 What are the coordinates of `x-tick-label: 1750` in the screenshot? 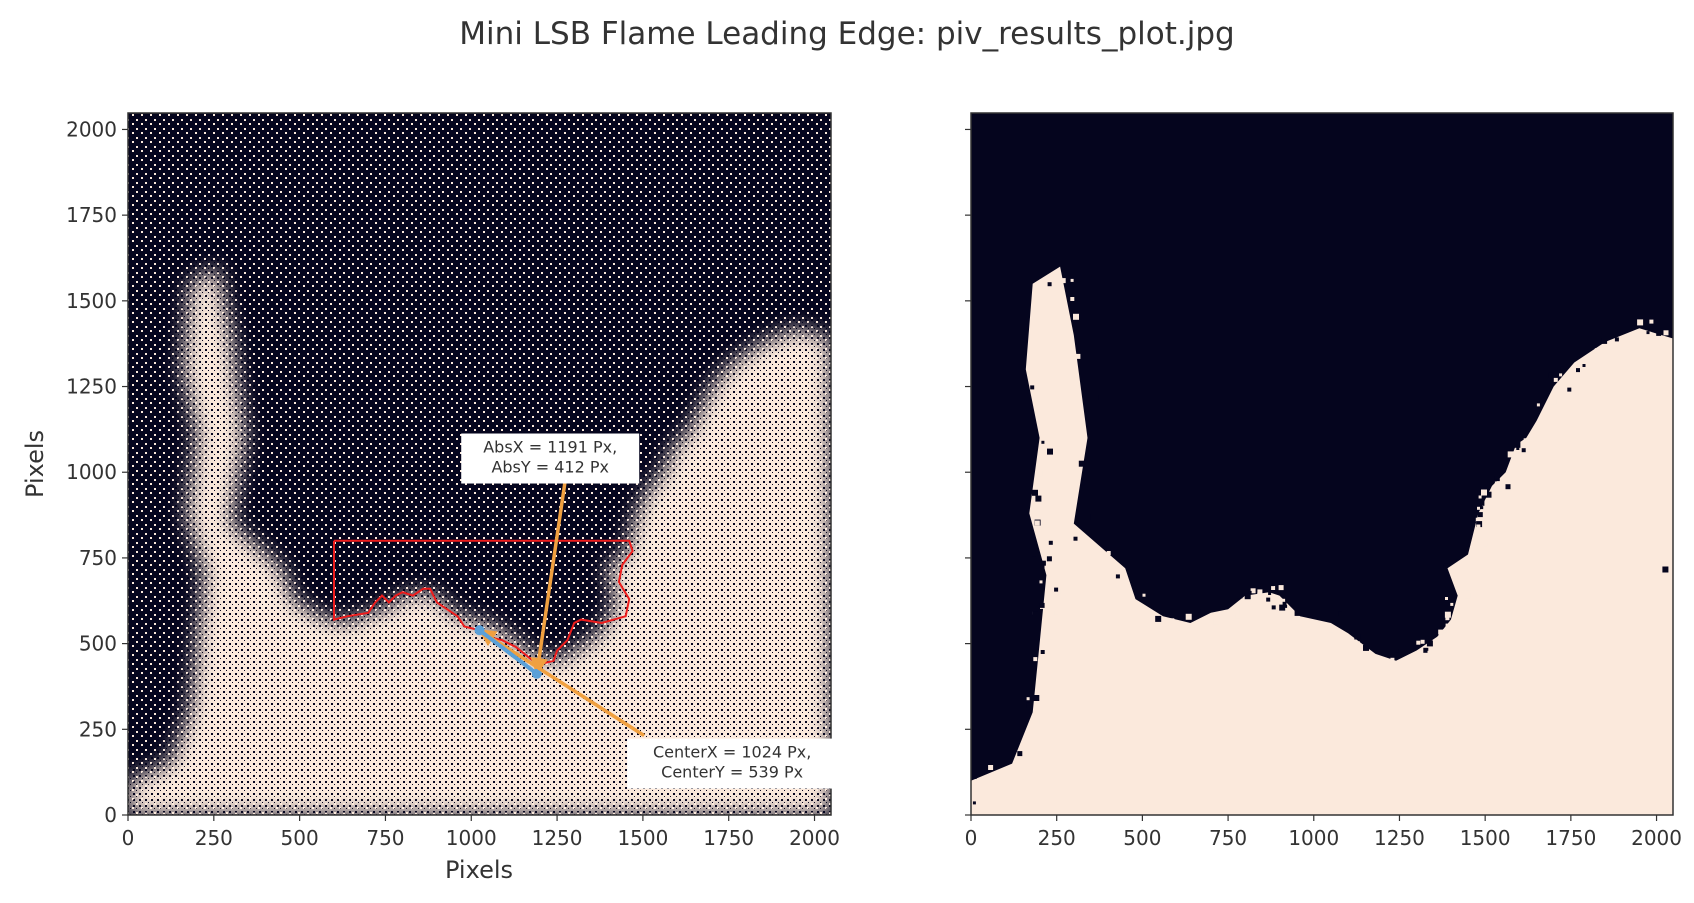 It's located at (1570, 838).